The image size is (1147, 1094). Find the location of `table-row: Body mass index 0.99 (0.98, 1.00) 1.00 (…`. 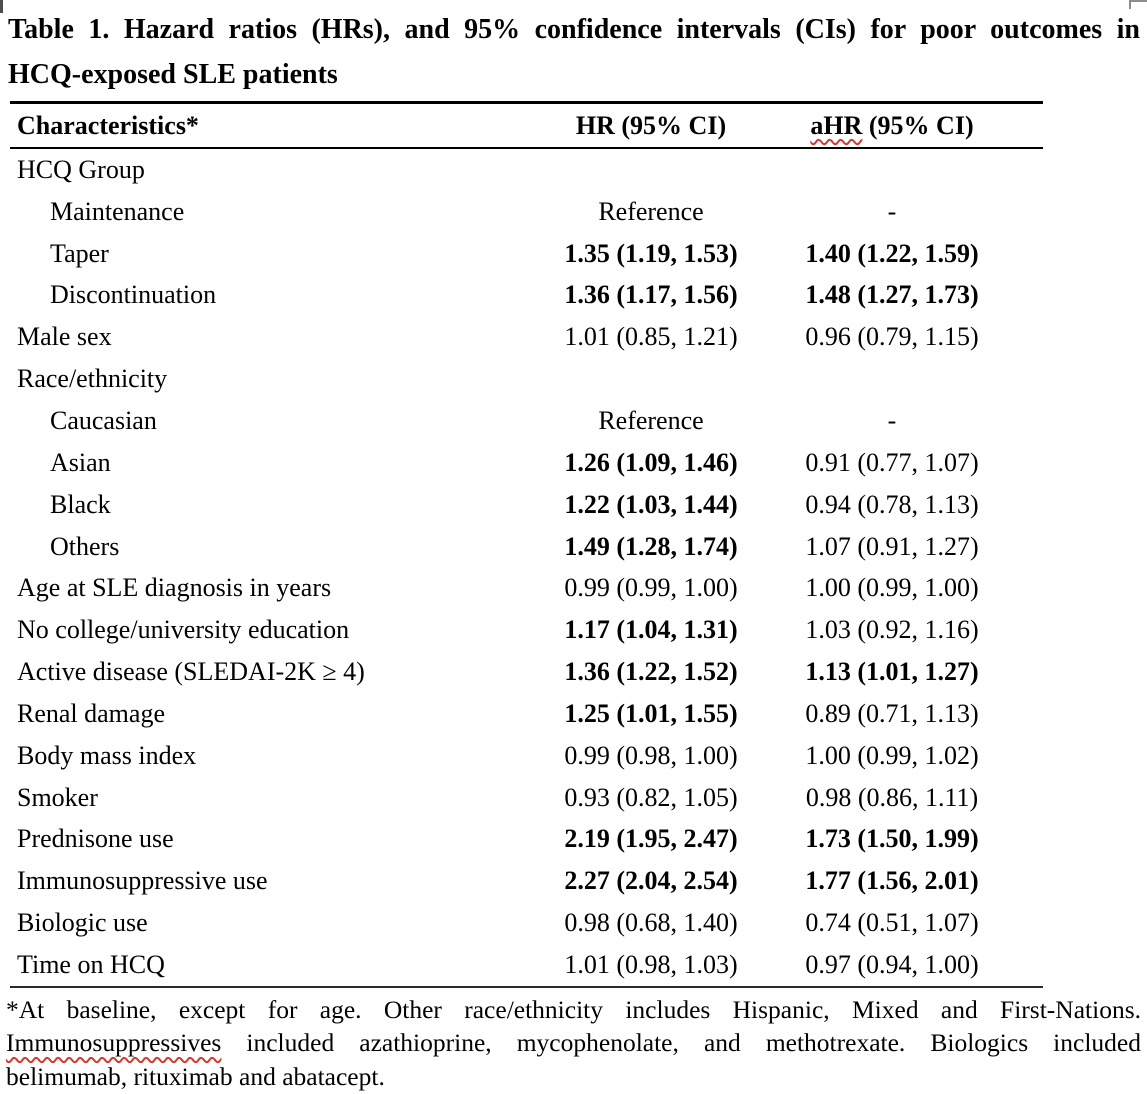

table-row: Body mass index 0.99 (0.98, 1.00) 1.00 (… is located at coordinates (526, 756).